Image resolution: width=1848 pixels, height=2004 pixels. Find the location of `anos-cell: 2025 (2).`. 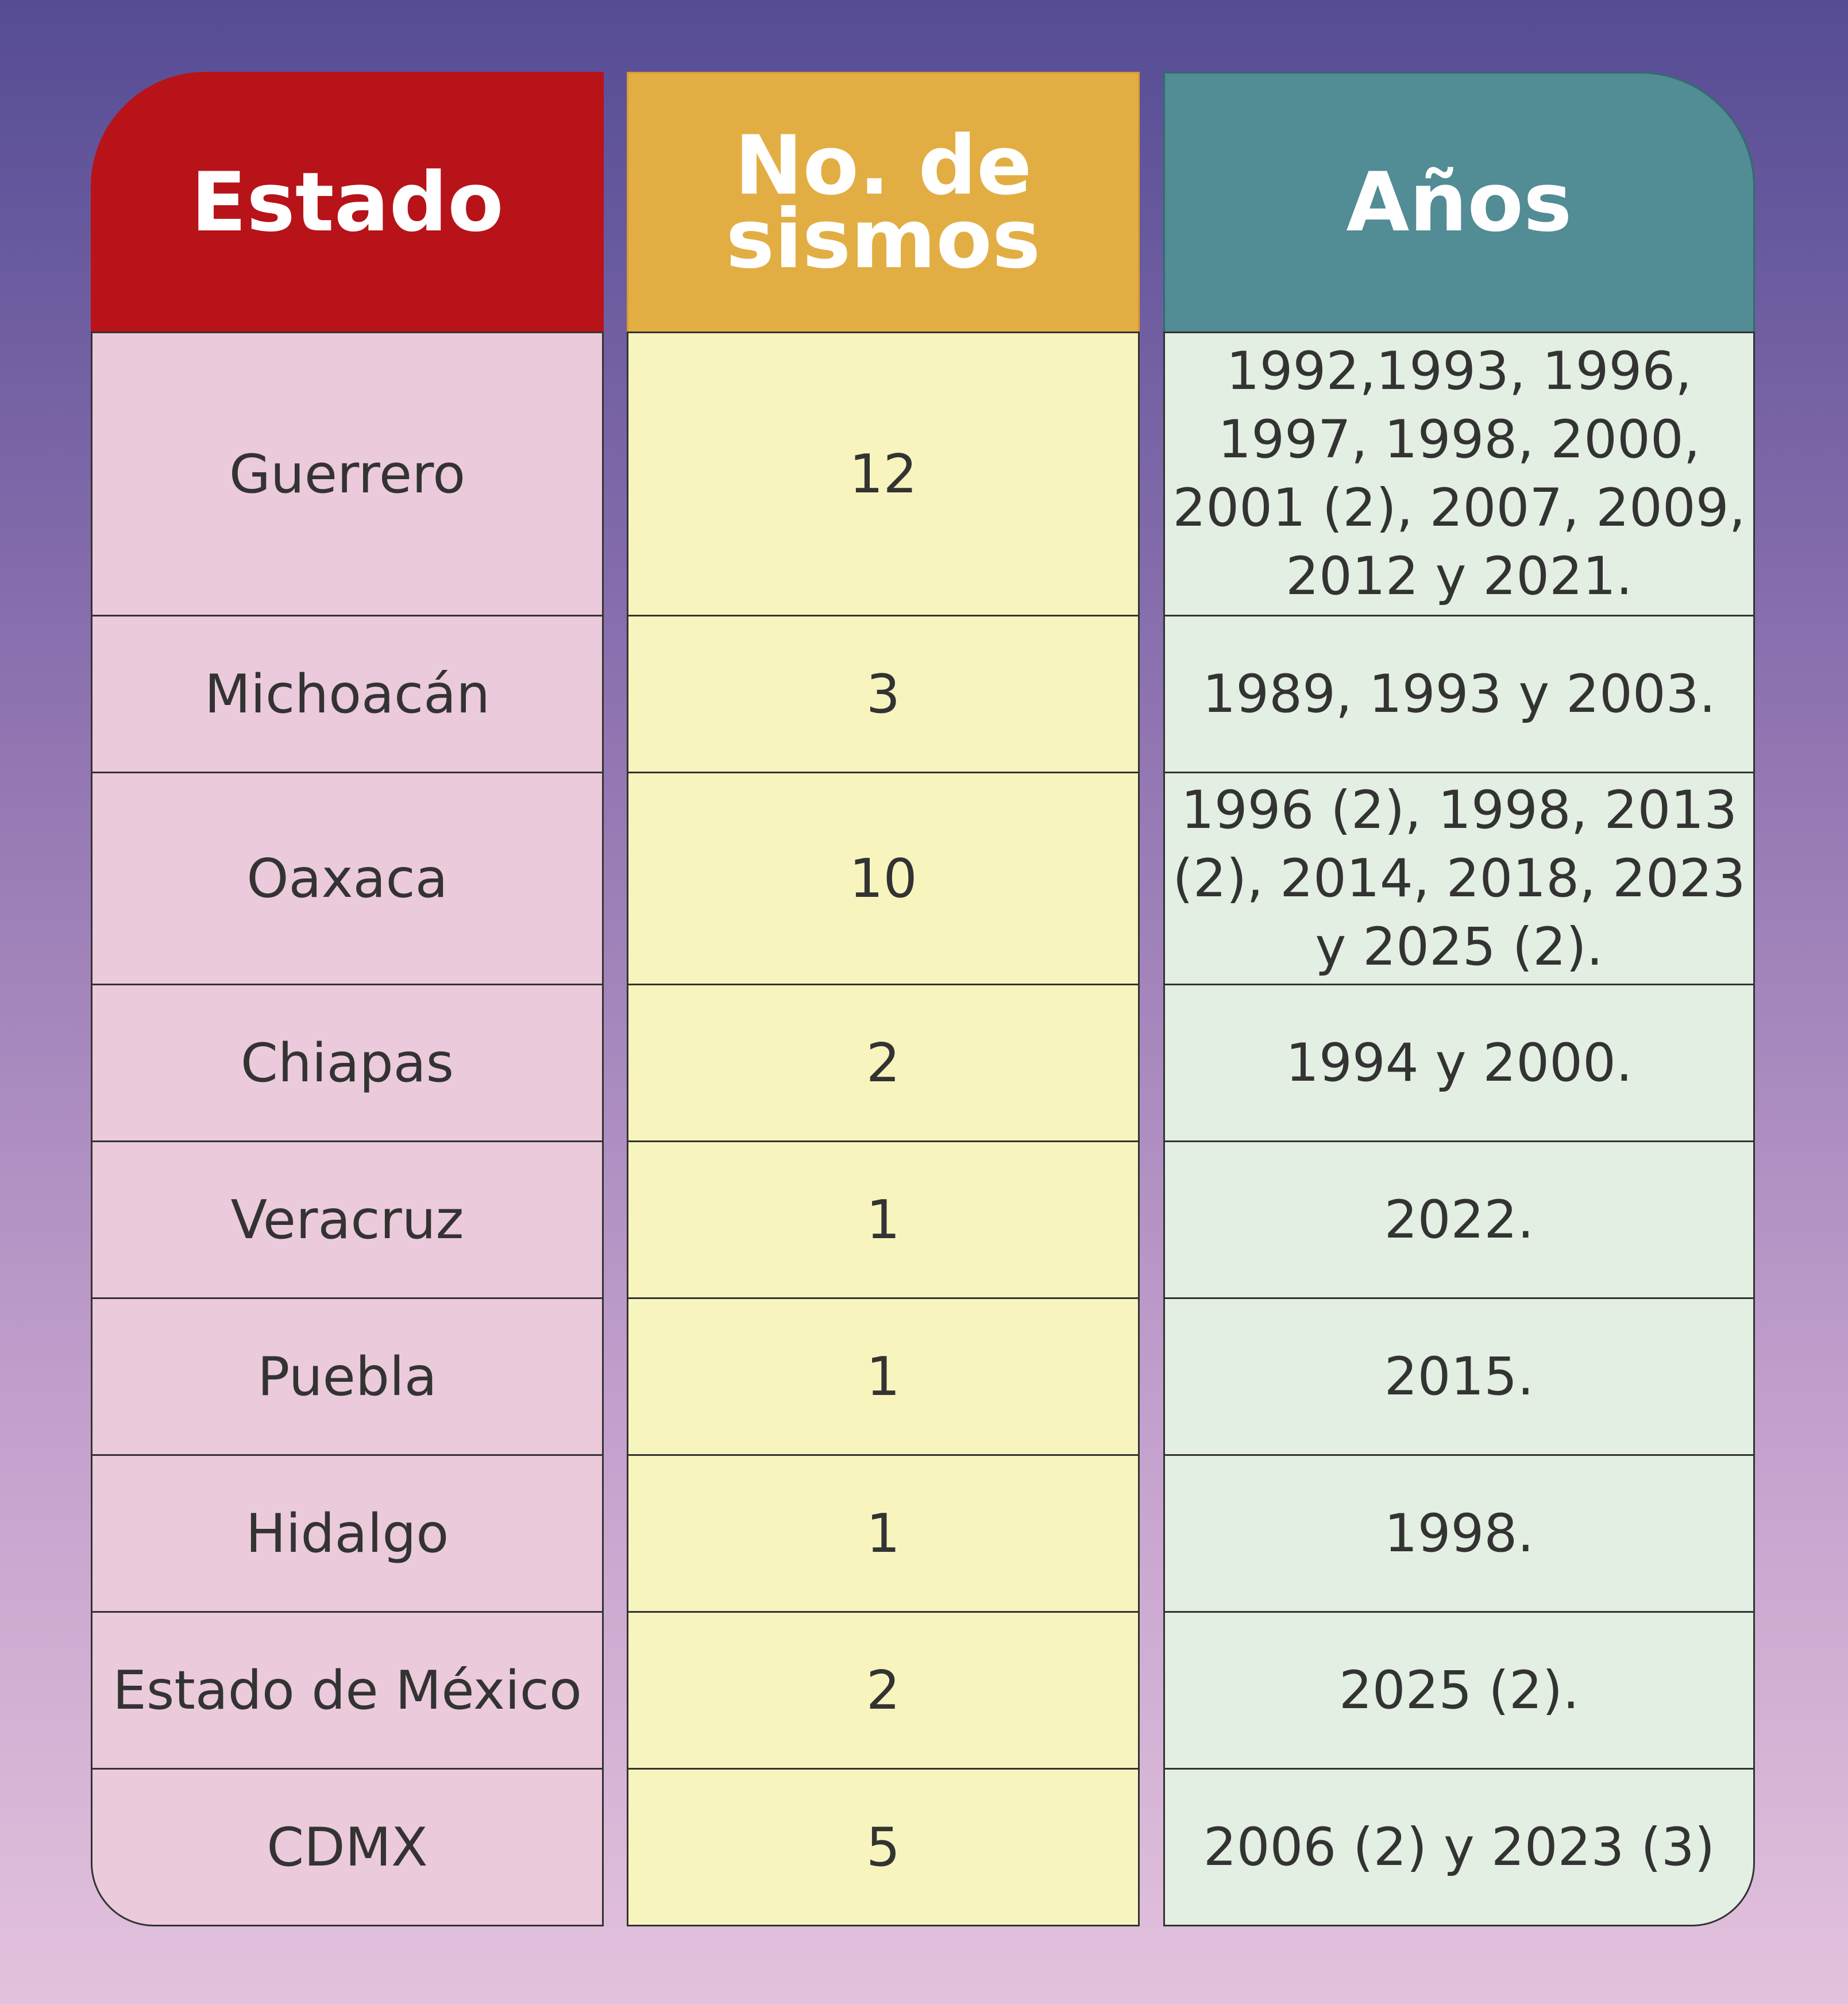

anos-cell: 2025 (2). is located at coordinates (1459, 1690).